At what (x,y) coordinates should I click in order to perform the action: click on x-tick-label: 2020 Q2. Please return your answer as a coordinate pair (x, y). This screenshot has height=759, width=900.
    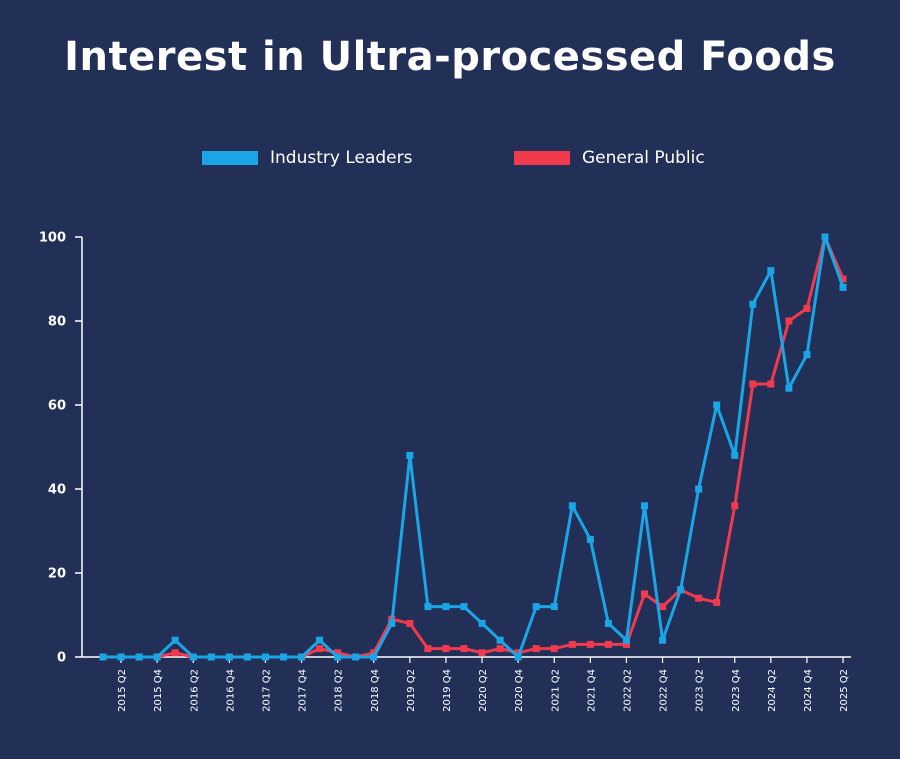
    Looking at the image, I should click on (483, 690).